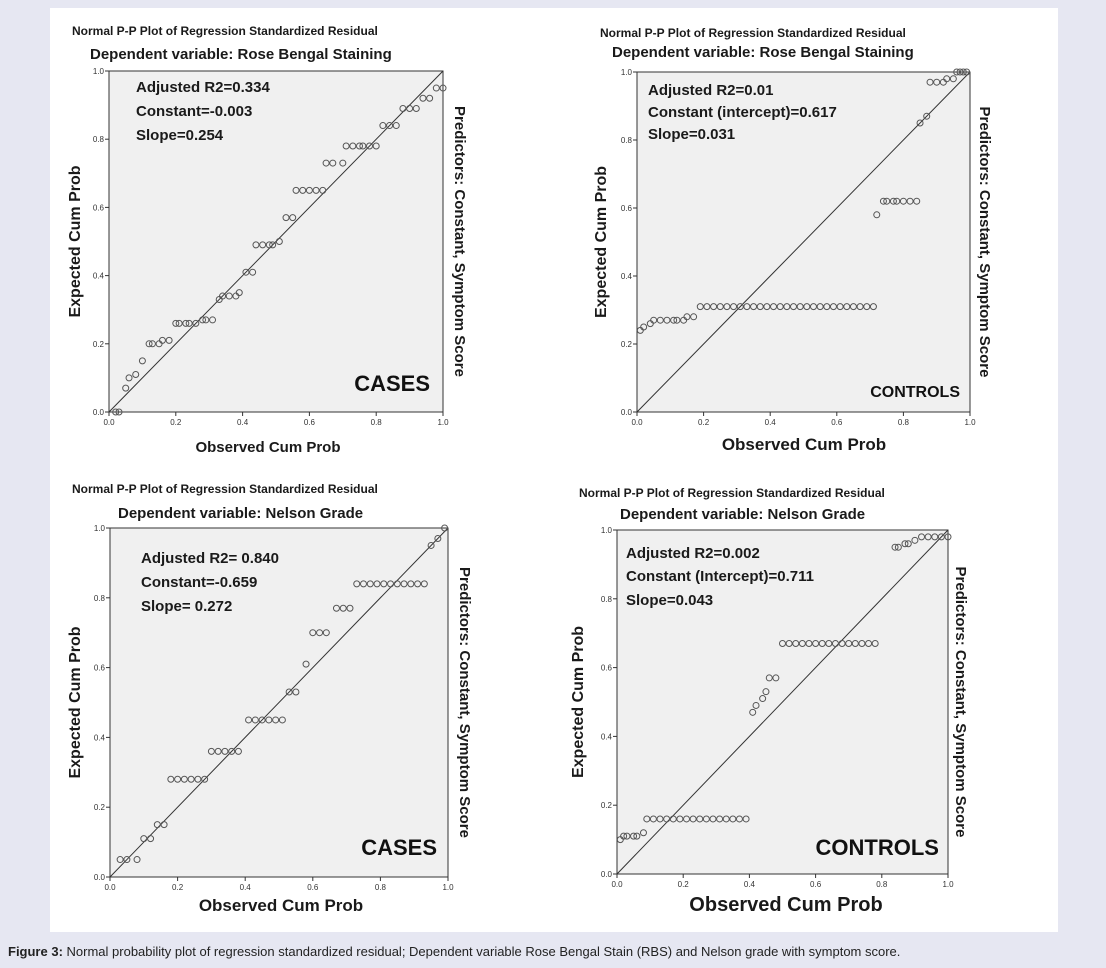 This screenshot has width=1106, height=968. Describe the element at coordinates (627, 140) in the screenshot. I see `y-tick-label: 0.8` at that location.